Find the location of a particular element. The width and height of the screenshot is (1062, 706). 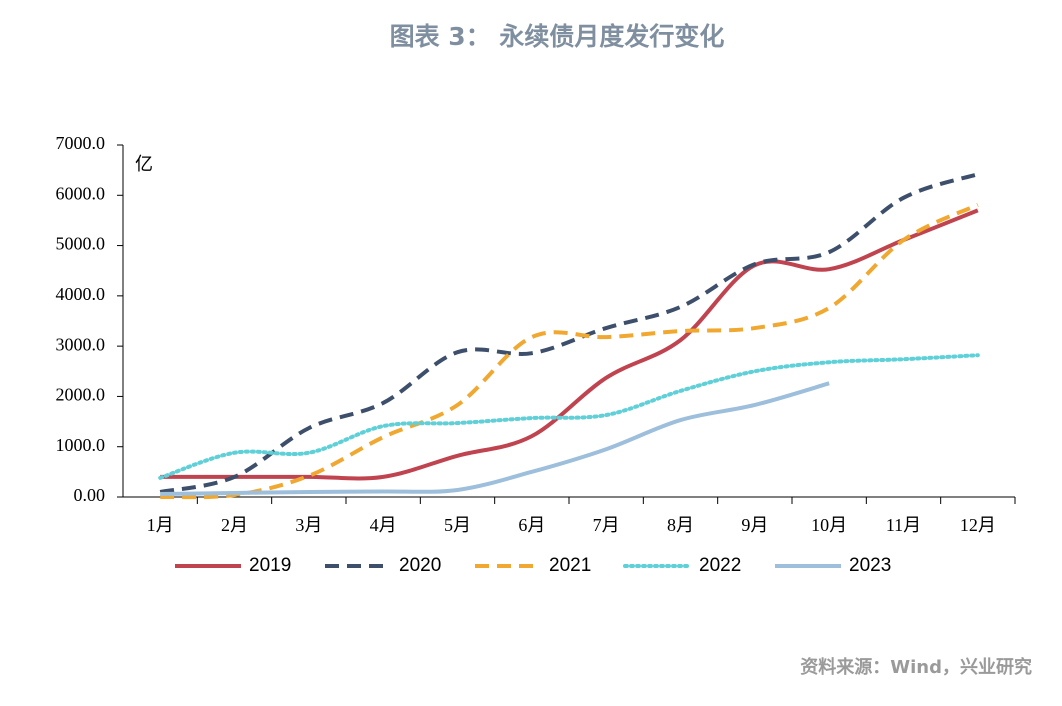

y-tick-label: 3000.0 is located at coordinates (81, 344).